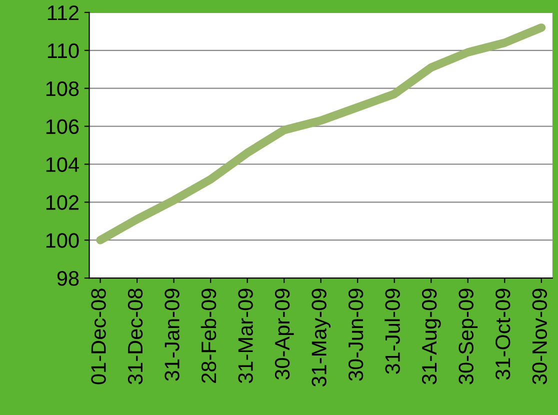 This screenshot has height=415, width=558. I want to click on y-tick-label: 100, so click(62, 240).